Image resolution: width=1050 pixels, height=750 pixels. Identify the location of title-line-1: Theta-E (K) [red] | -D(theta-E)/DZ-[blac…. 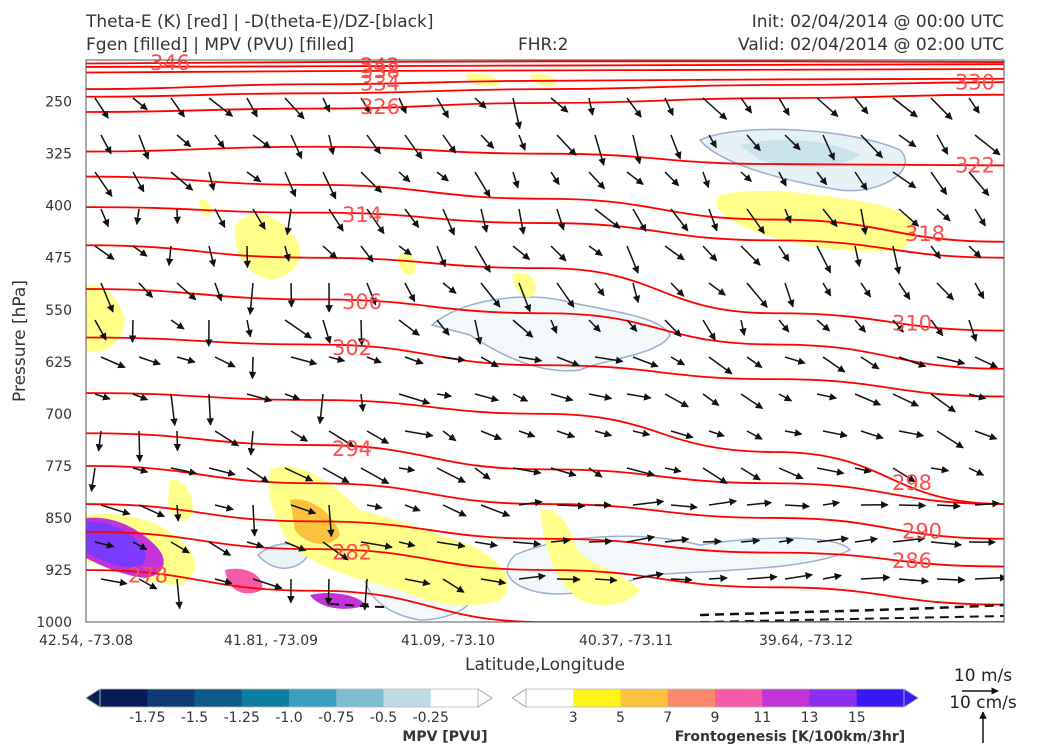
(260, 22).